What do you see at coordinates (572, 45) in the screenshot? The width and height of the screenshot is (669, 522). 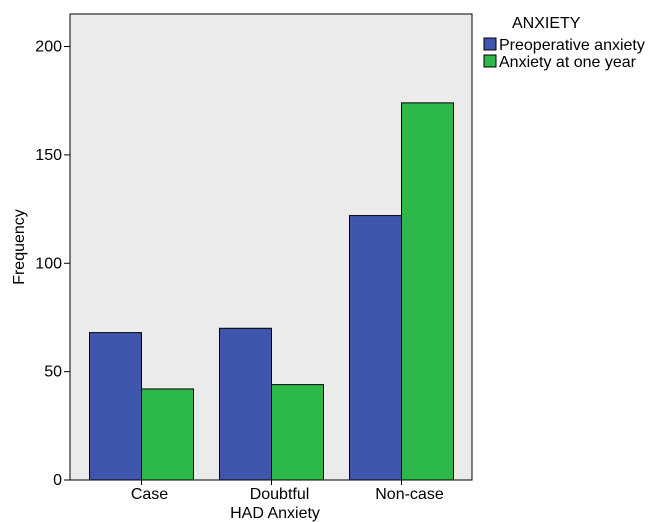 I see `legend-label-1: Preoperative anxiety` at bounding box center [572, 45].